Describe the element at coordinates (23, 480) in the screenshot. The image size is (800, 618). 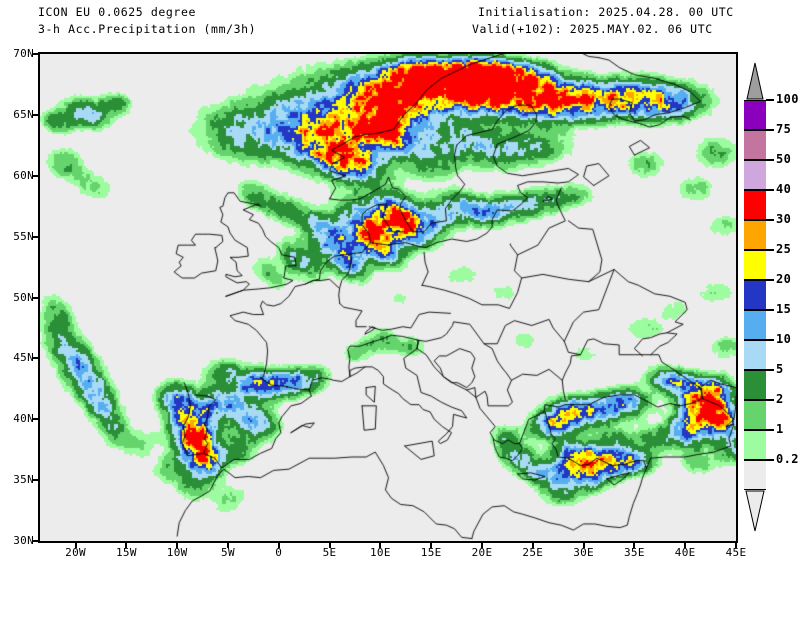
I see `lat-label-35n: 35N` at that location.